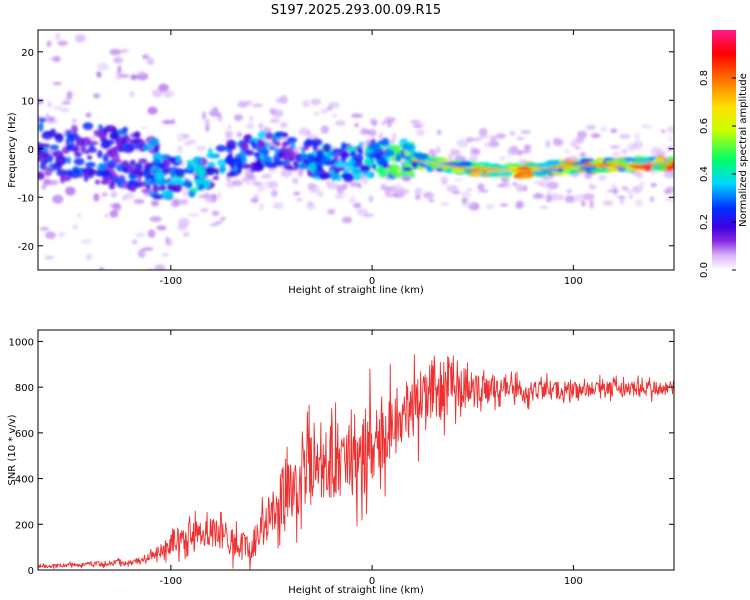  I want to click on colorbar-tick-label: 0.8, so click(704, 78).